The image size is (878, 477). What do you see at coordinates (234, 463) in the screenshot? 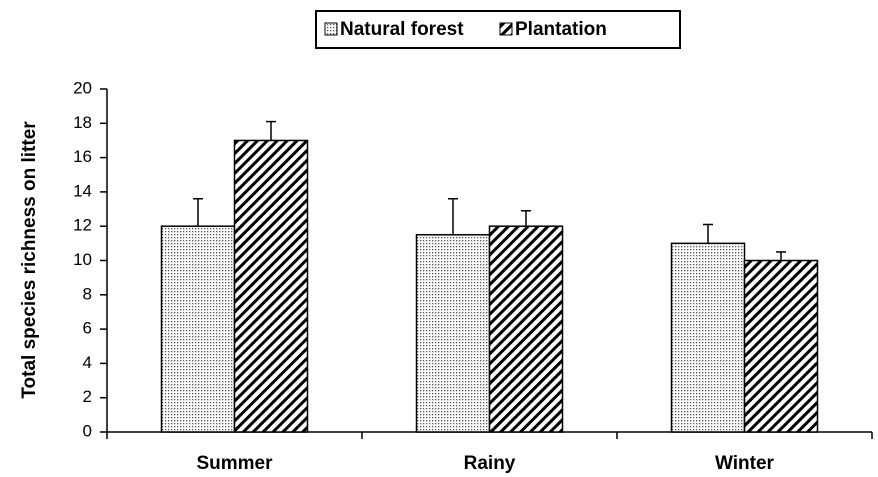
I see `x-tick-label: Summer` at bounding box center [234, 463].